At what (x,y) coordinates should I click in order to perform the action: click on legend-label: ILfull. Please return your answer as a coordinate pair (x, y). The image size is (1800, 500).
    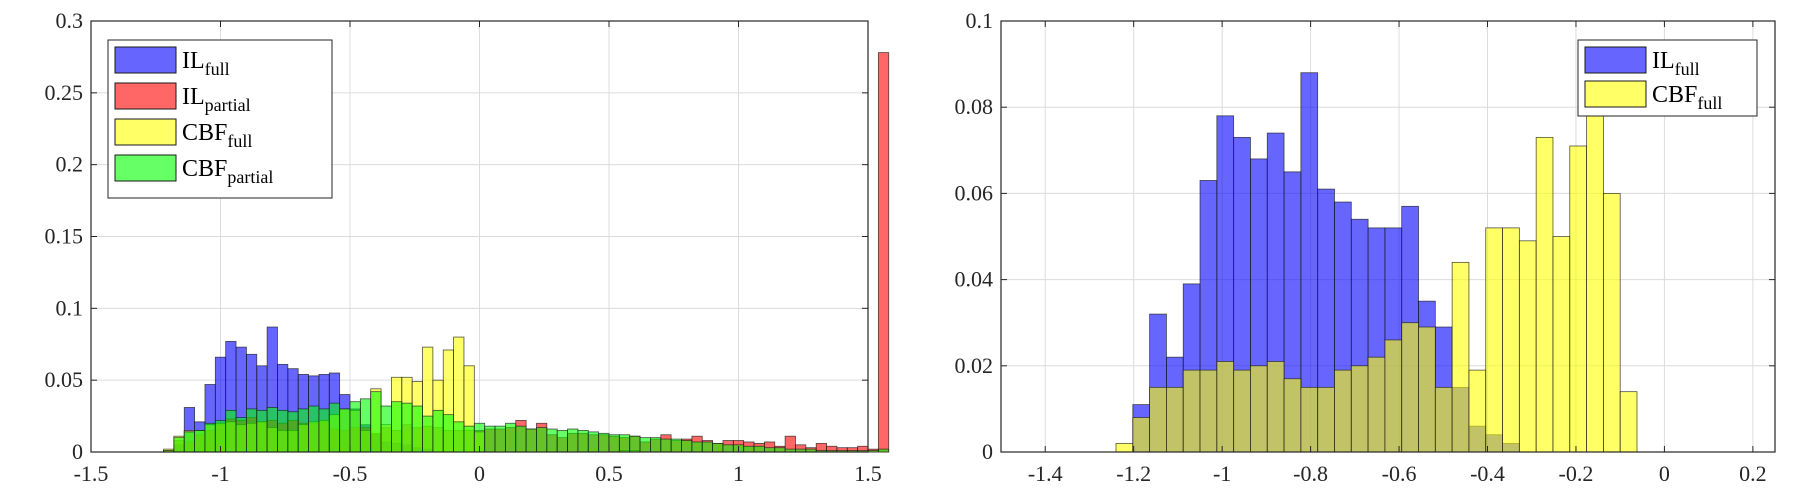
    Looking at the image, I should click on (1676, 63).